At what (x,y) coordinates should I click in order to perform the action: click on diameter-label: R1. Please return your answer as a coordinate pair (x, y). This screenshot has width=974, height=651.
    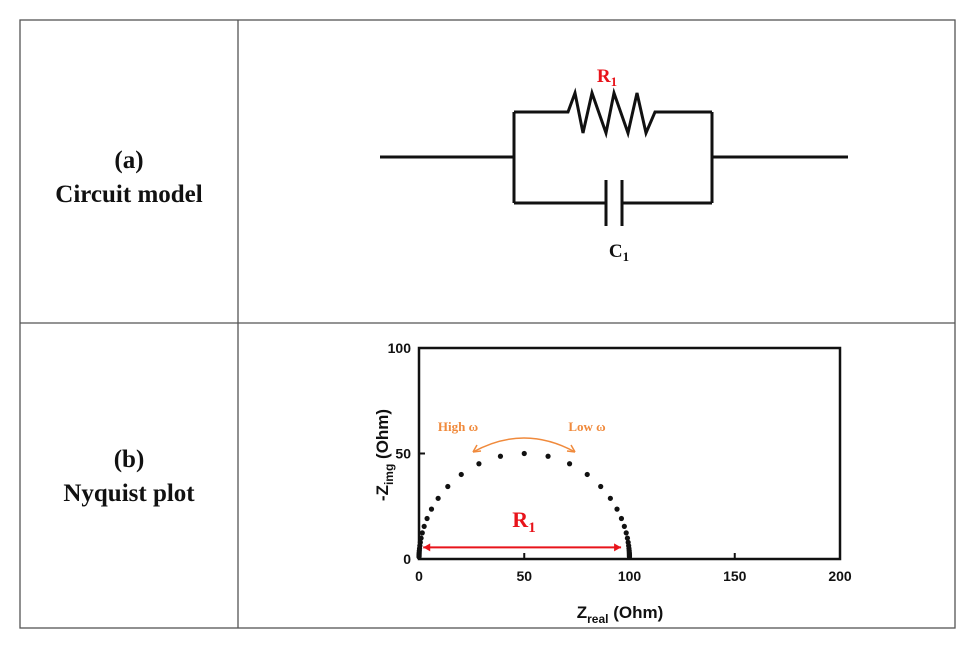
    Looking at the image, I should click on (523, 521).